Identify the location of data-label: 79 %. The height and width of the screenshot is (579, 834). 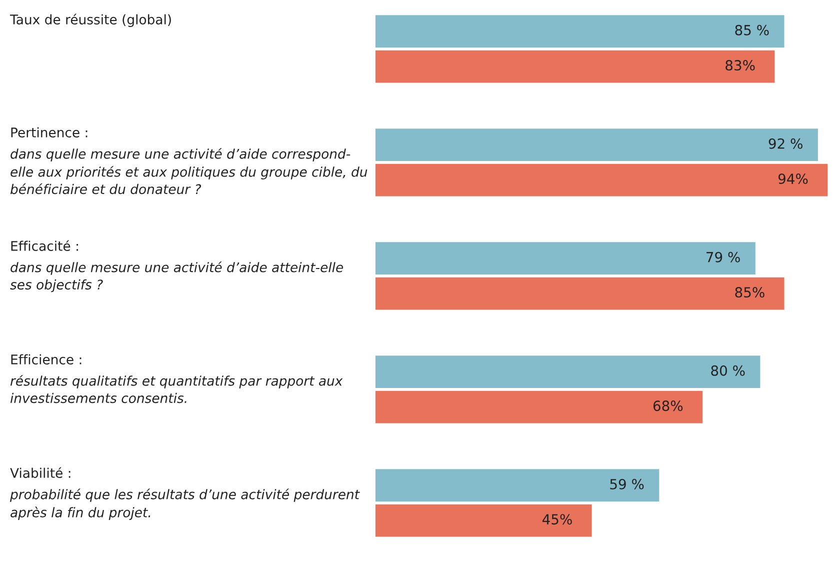
(723, 257).